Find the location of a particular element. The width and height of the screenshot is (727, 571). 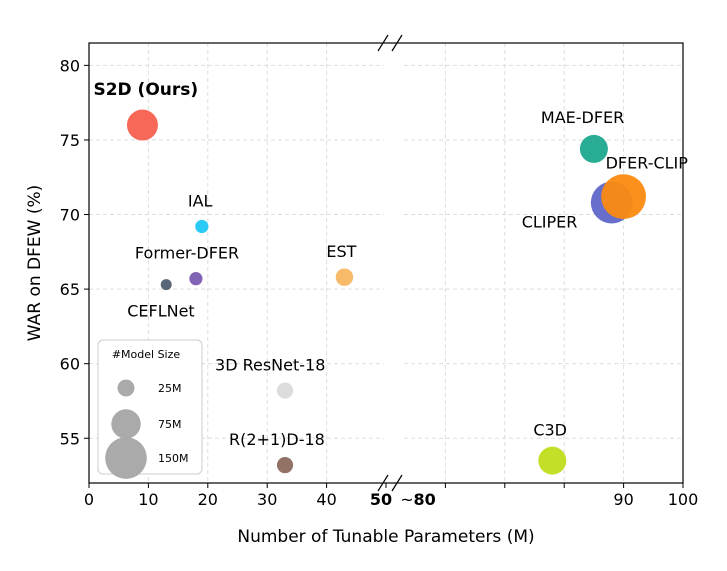

label-dfer-clip: DFER-CLIP is located at coordinates (647, 163).